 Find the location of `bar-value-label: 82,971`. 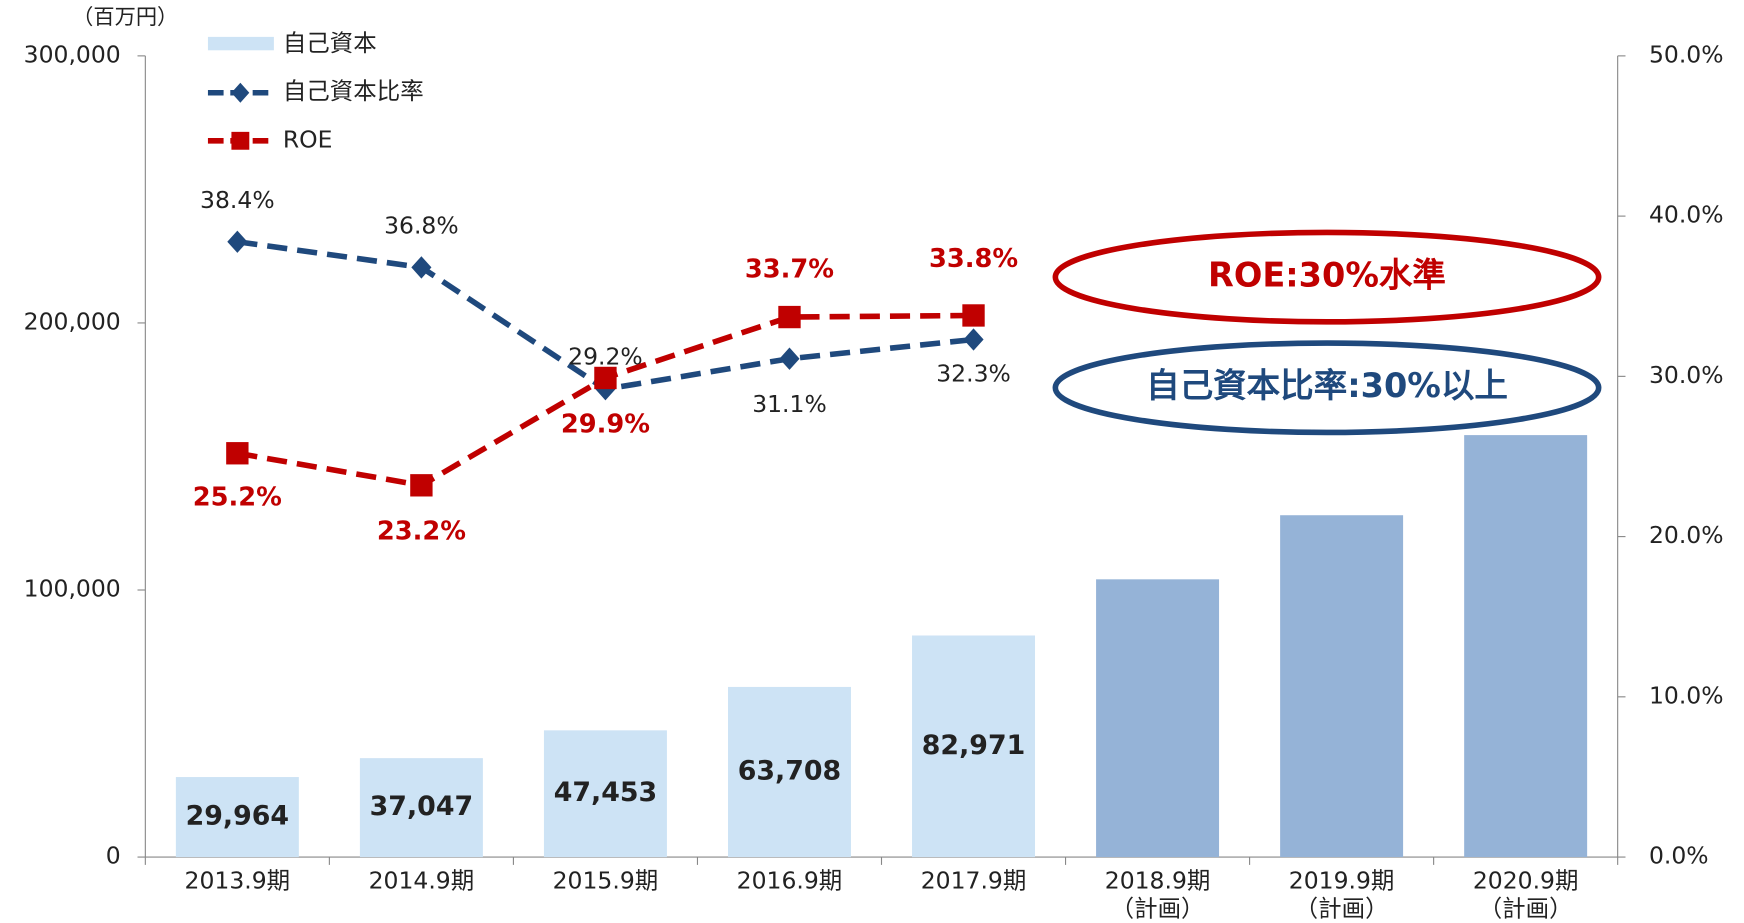

bar-value-label: 82,971 is located at coordinates (973, 745).